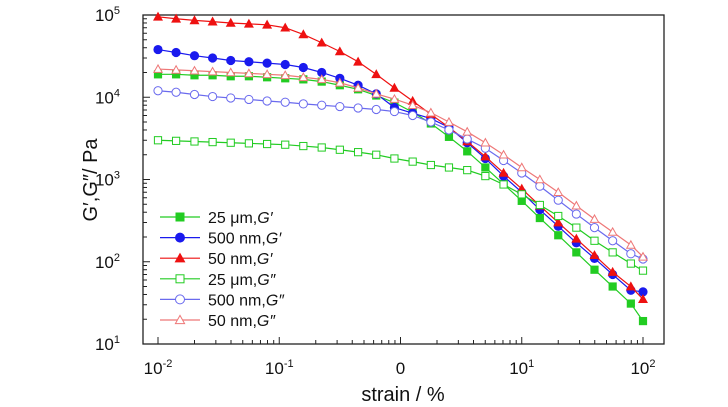 This screenshot has width=728, height=407. Describe the element at coordinates (521, 368) in the screenshot. I see `x-tick-label: 10¹` at that location.